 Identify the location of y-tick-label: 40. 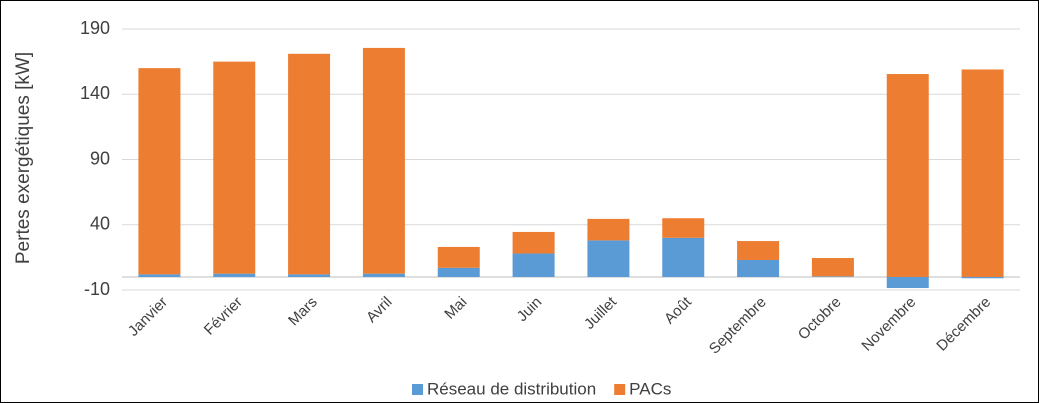
(100, 224).